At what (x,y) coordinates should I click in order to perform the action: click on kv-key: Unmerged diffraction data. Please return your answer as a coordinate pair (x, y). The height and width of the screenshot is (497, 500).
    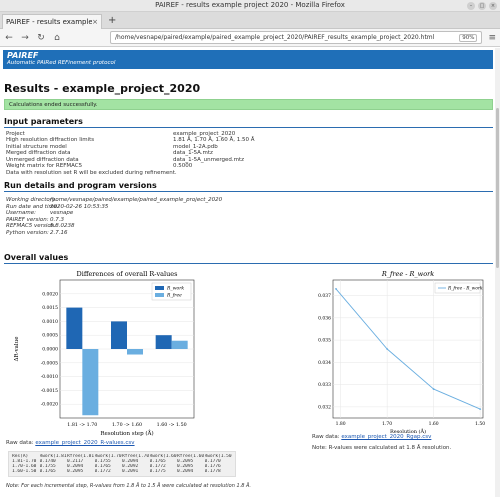
    Looking at the image, I should click on (42, 159).